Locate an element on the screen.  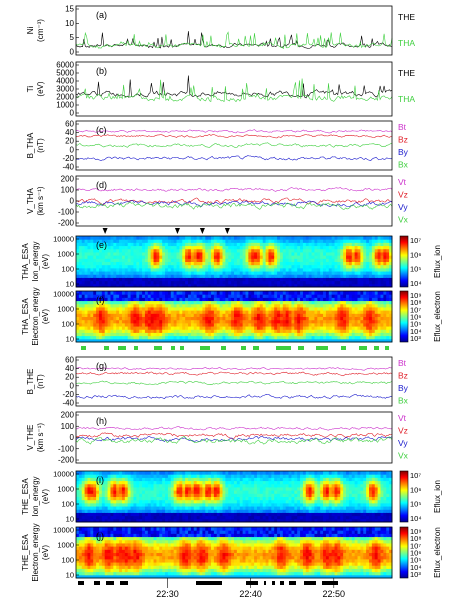
ylabel-h-0: V_THE is located at coordinates (30, 438).